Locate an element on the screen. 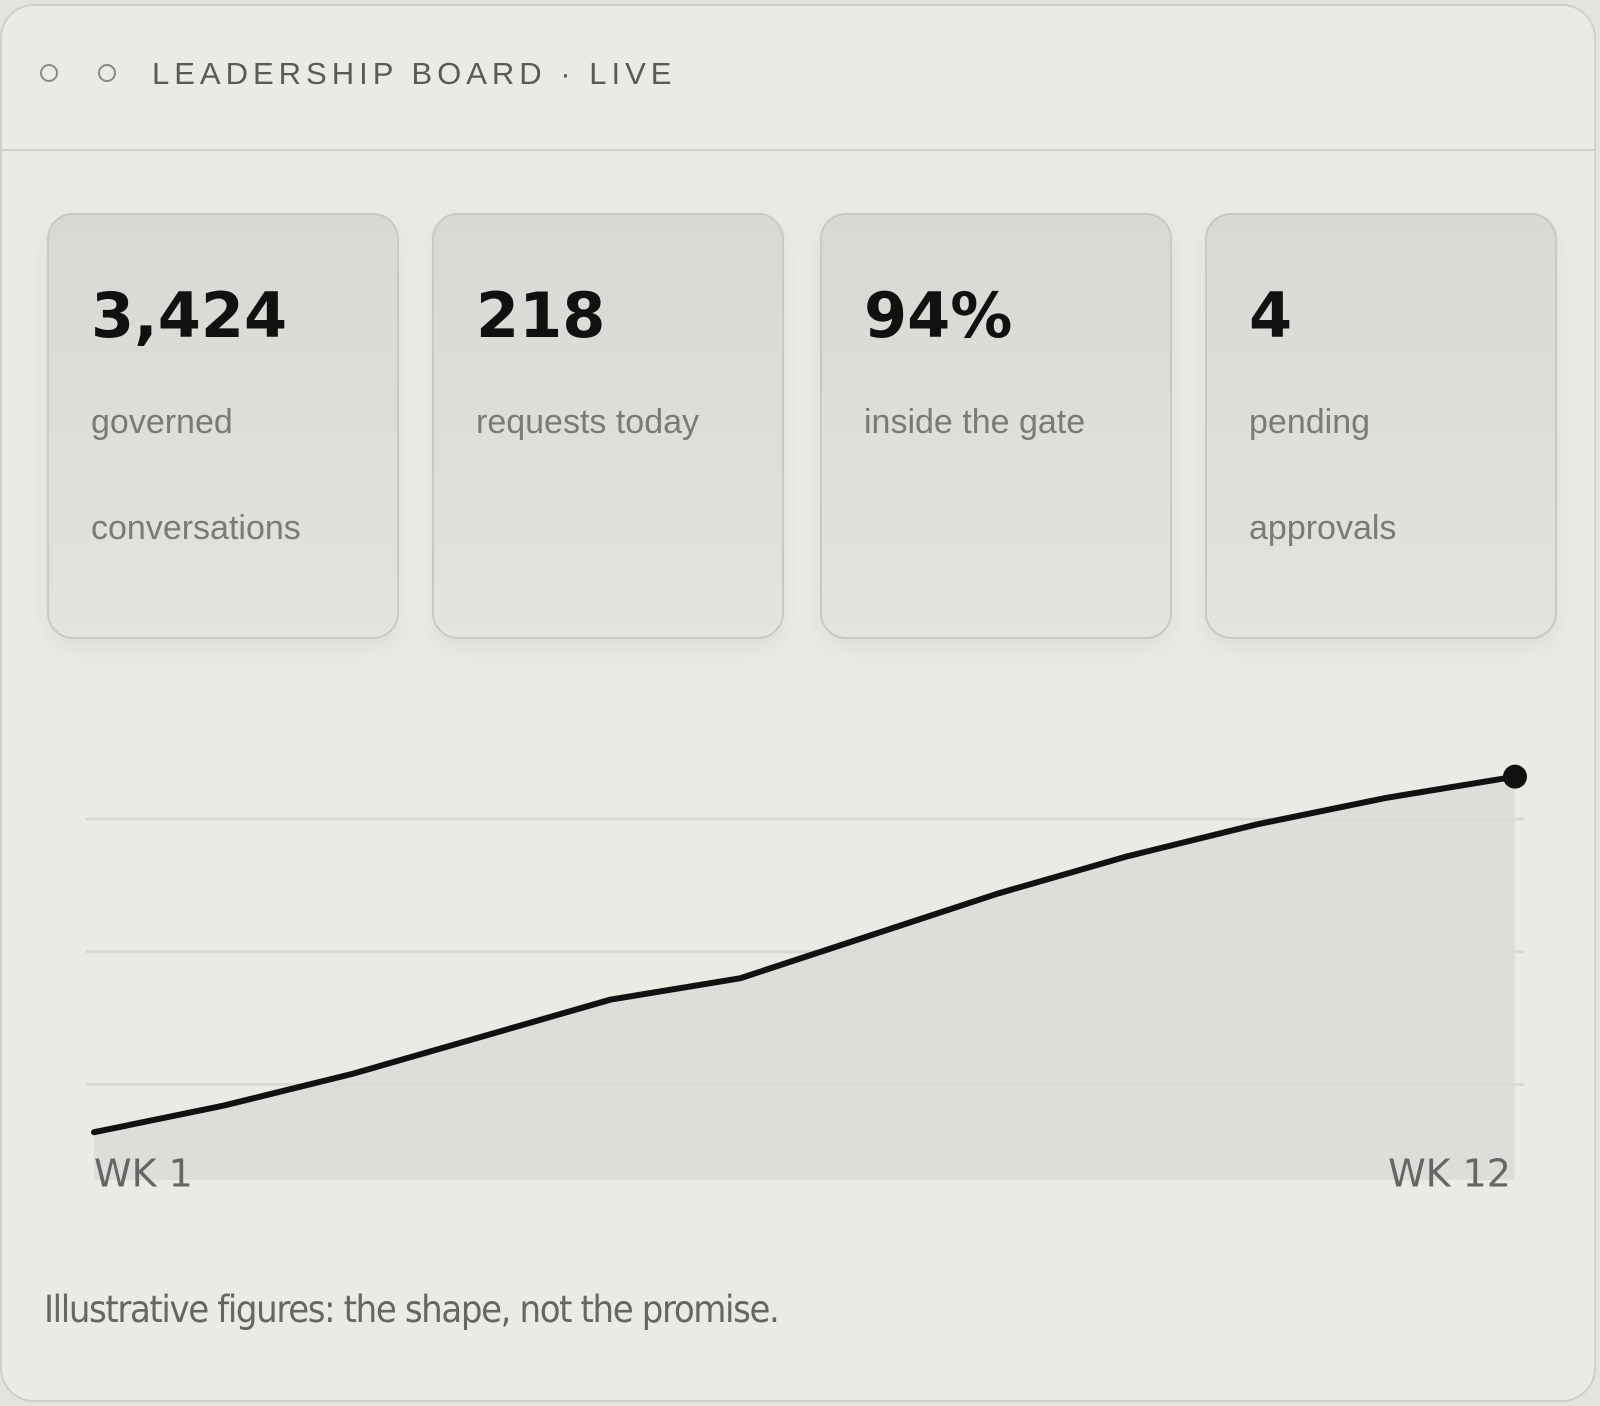 This screenshot has height=1406, width=1600. stat-value: 218 is located at coordinates (541, 315).